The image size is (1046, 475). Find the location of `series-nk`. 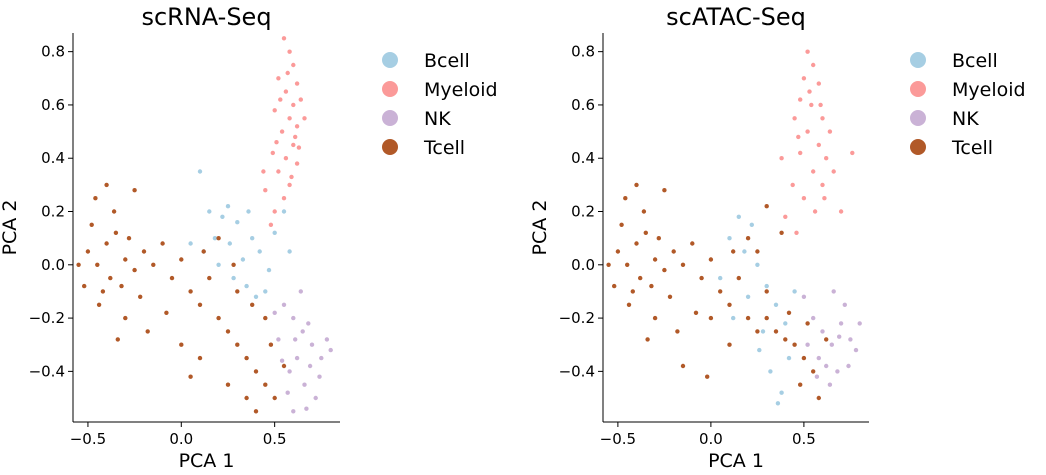

series-nk is located at coordinates (302, 351).